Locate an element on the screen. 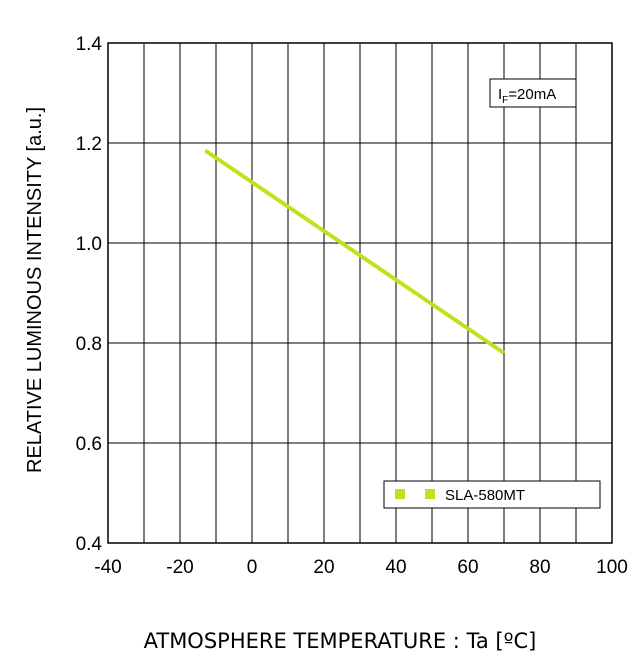 The height and width of the screenshot is (655, 632). x-tick-label: 80 is located at coordinates (539, 567).